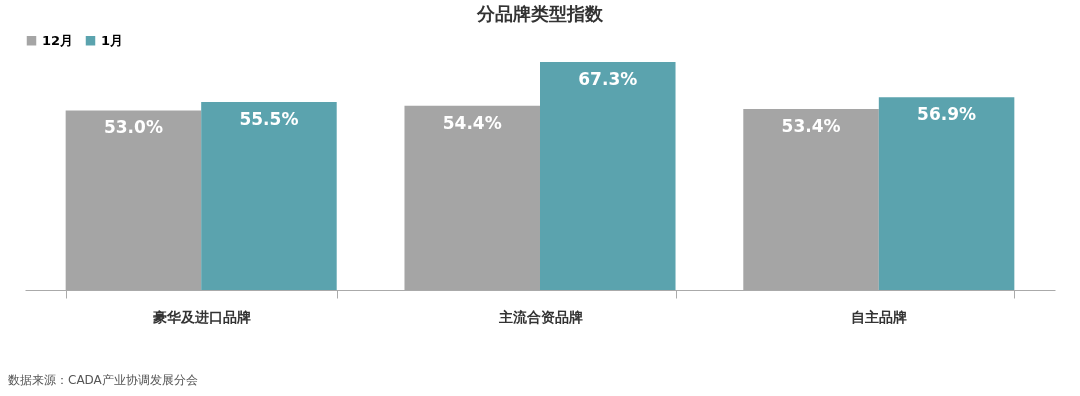 The height and width of the screenshot is (396, 1080). Describe the element at coordinates (608, 79) in the screenshot. I see `data-label: 67.3%` at that location.